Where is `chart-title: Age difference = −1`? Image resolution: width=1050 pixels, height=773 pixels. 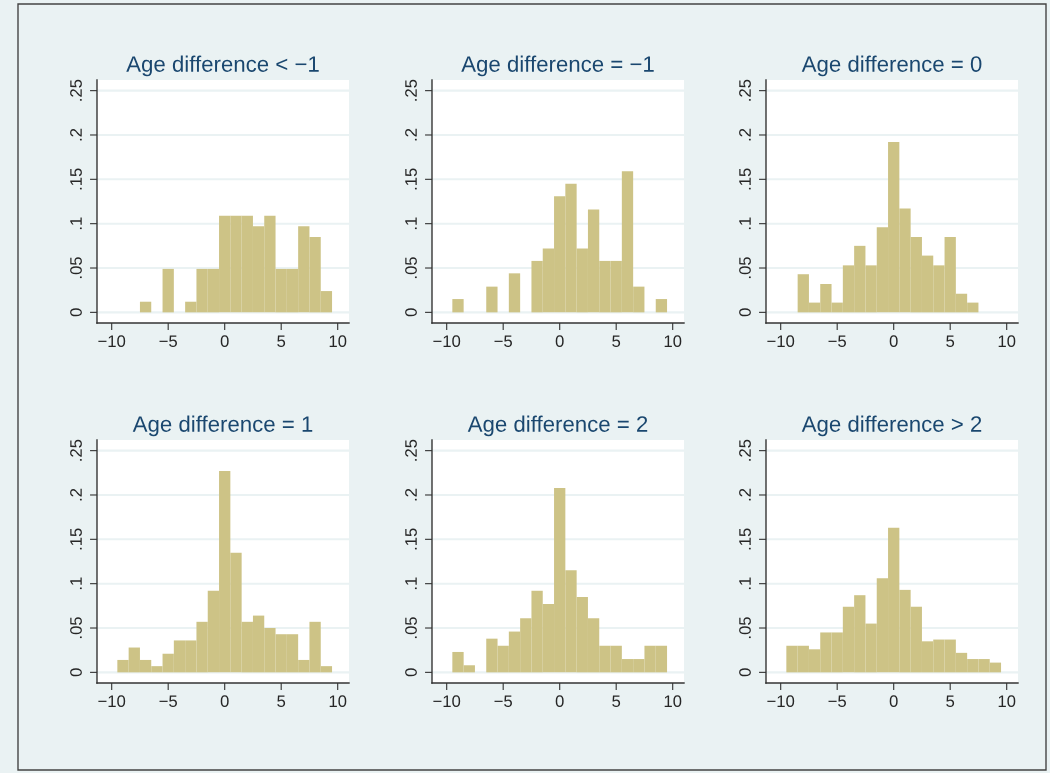 chart-title: Age difference = −1 is located at coordinates (557, 66).